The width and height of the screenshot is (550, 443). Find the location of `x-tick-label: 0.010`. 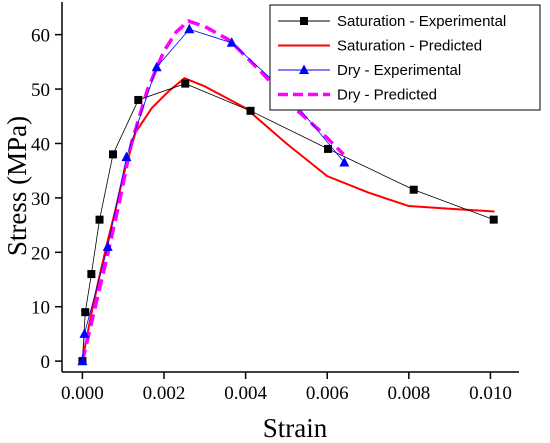

x-tick-label: 0.010 is located at coordinates (490, 393).